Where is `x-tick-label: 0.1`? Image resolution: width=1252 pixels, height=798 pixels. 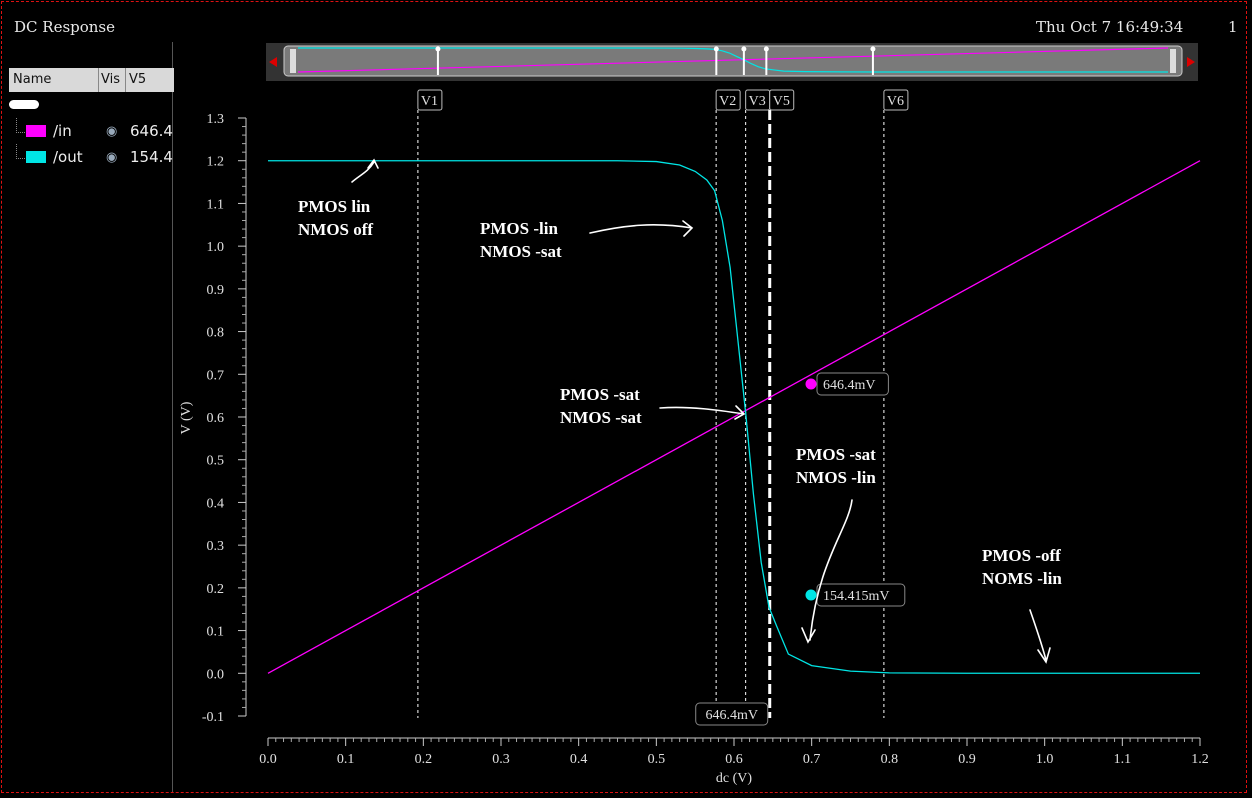 x-tick-label: 0.1 is located at coordinates (346, 759).